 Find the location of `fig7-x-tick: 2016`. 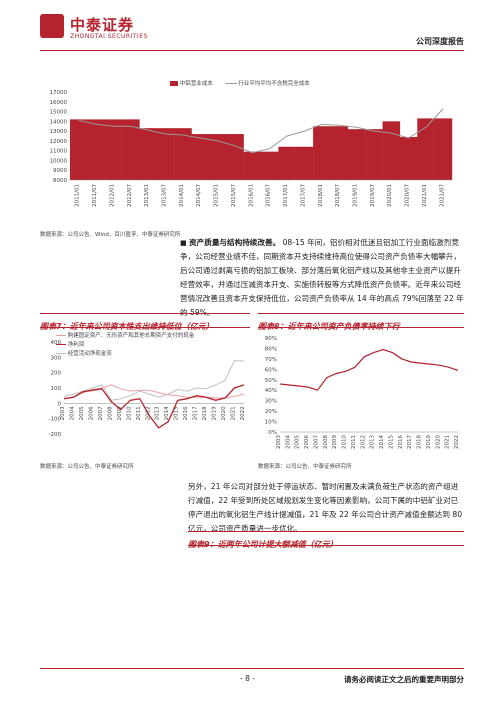

fig7-x-tick: 2016 is located at coordinates (186, 413).